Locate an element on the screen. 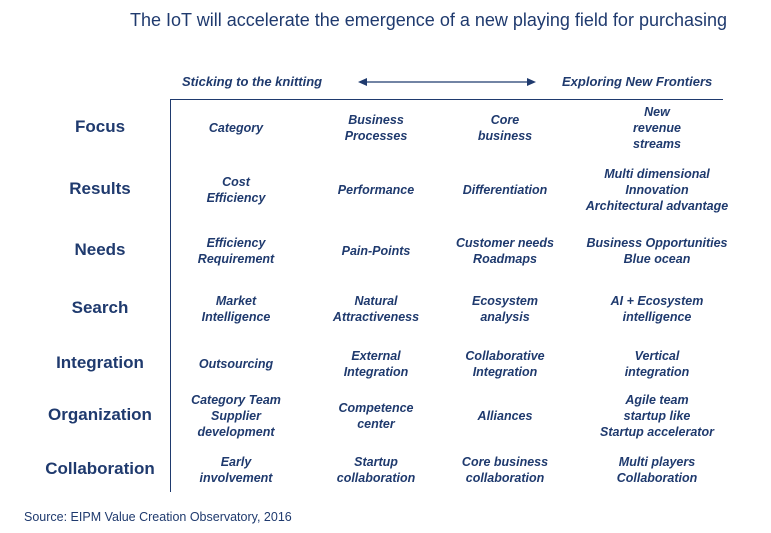 This screenshot has width=771, height=533. cell-focus-3: Core business is located at coordinates (505, 128).